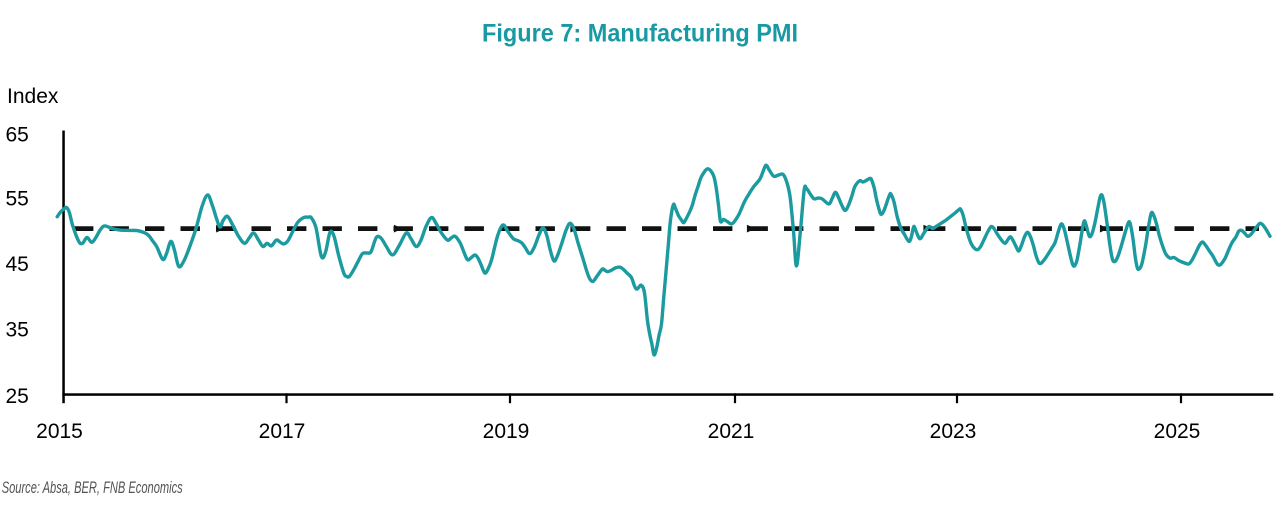 The image size is (1280, 520). I want to click on svg-text: 35, so click(17, 330).